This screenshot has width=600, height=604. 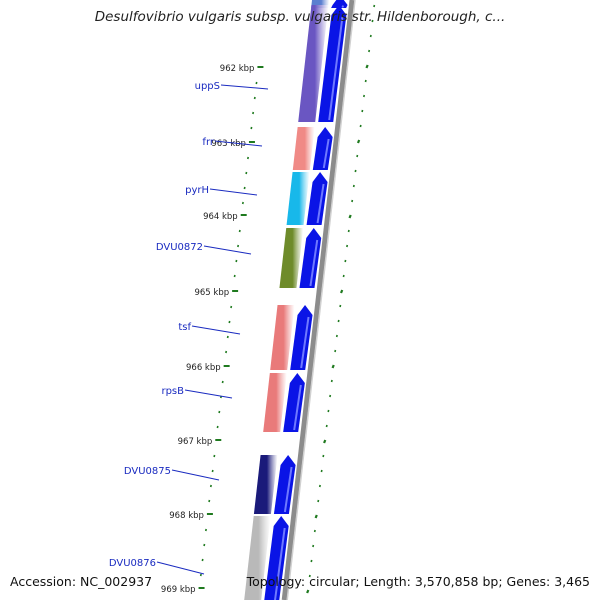 I want to click on gene-track, so click(x=286, y=302).